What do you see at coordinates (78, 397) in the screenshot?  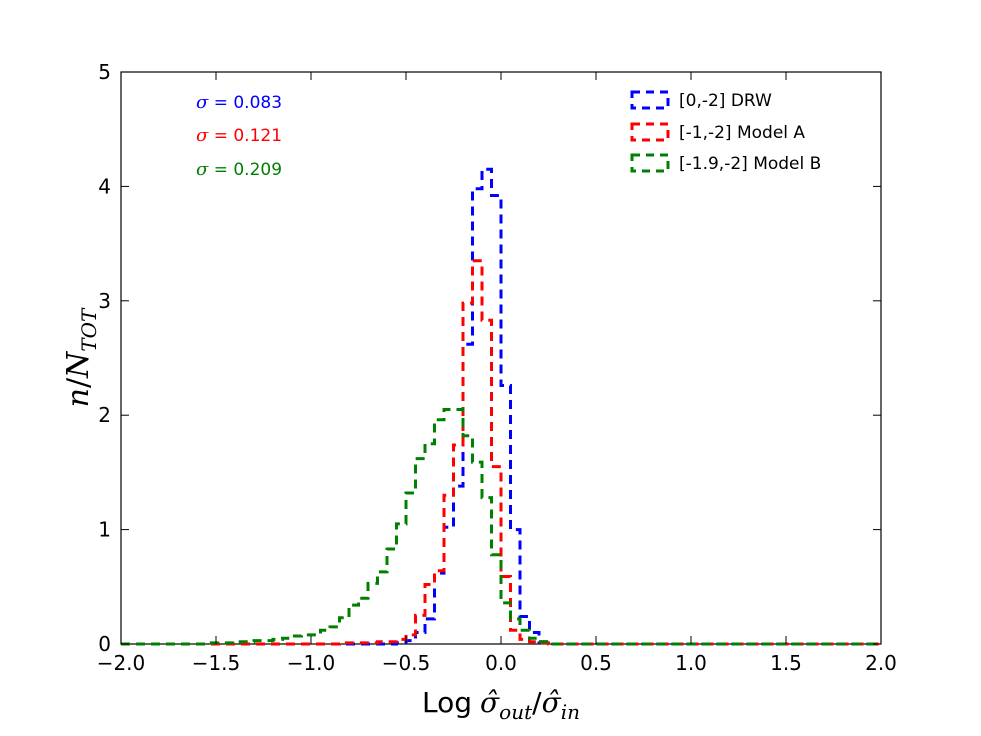 I see `y-axis-label-n: n` at bounding box center [78, 397].